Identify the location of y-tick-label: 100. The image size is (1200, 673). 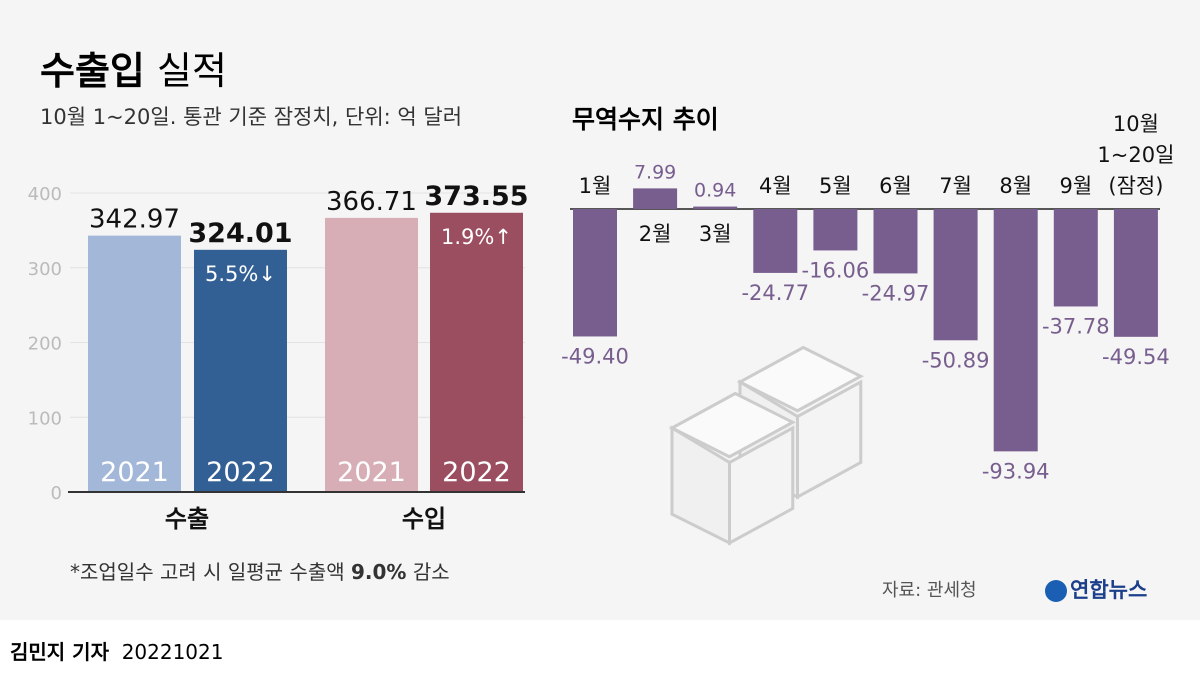
(45, 418).